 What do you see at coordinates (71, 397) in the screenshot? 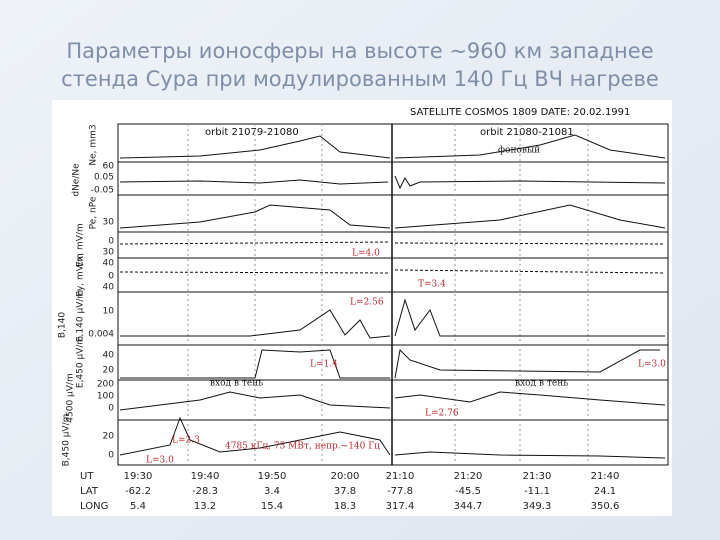
I see `axis-label: 4500 μV/m` at bounding box center [71, 397].